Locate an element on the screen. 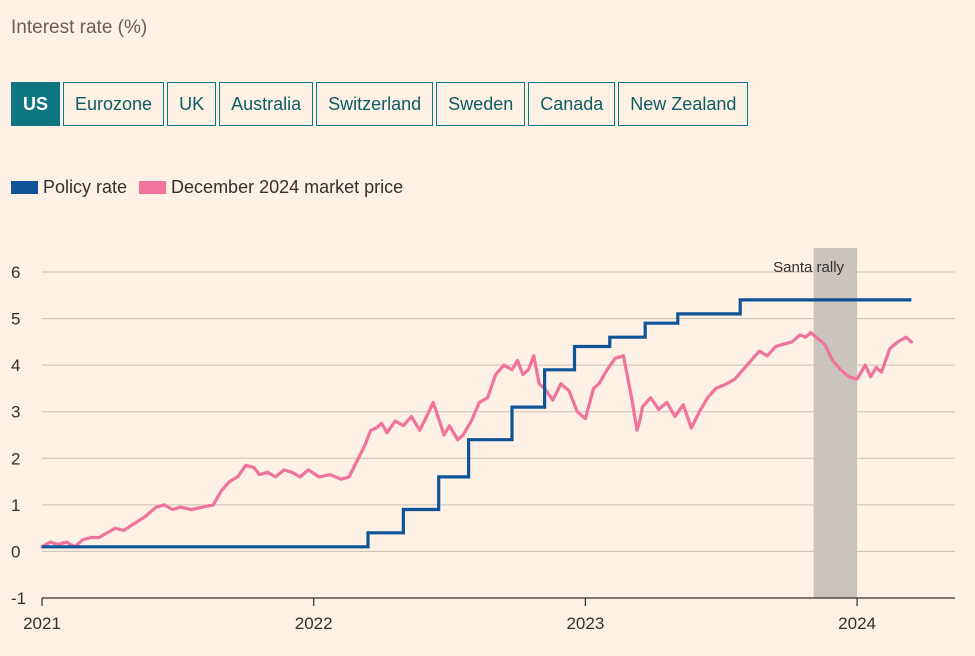 The image size is (975, 656). legend-item-policy-rate: Policy rate is located at coordinates (69, 187).